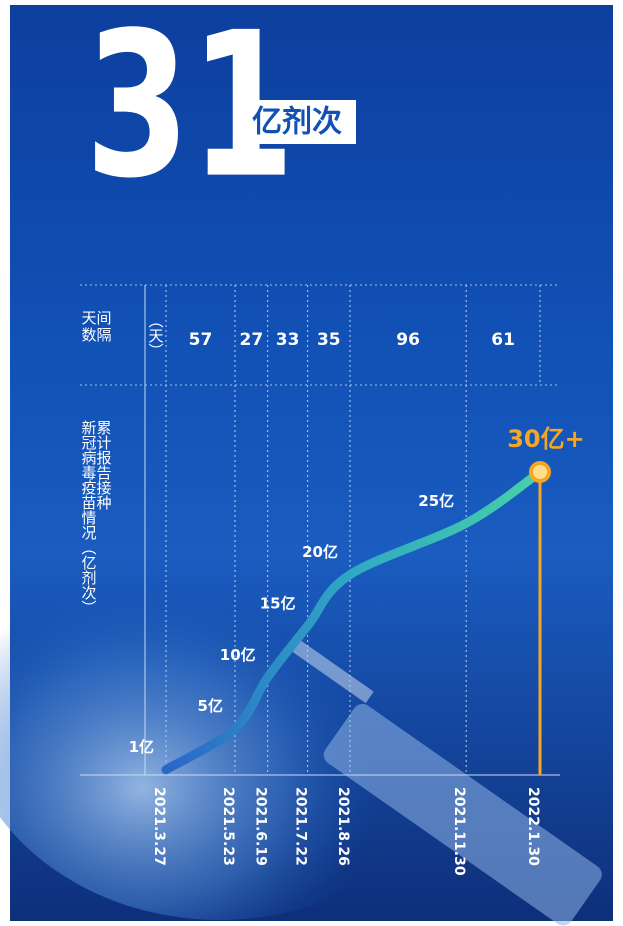  Describe the element at coordinates (301, 826) in the screenshot. I see `x-tick-label: 2021.7.22` at that location.